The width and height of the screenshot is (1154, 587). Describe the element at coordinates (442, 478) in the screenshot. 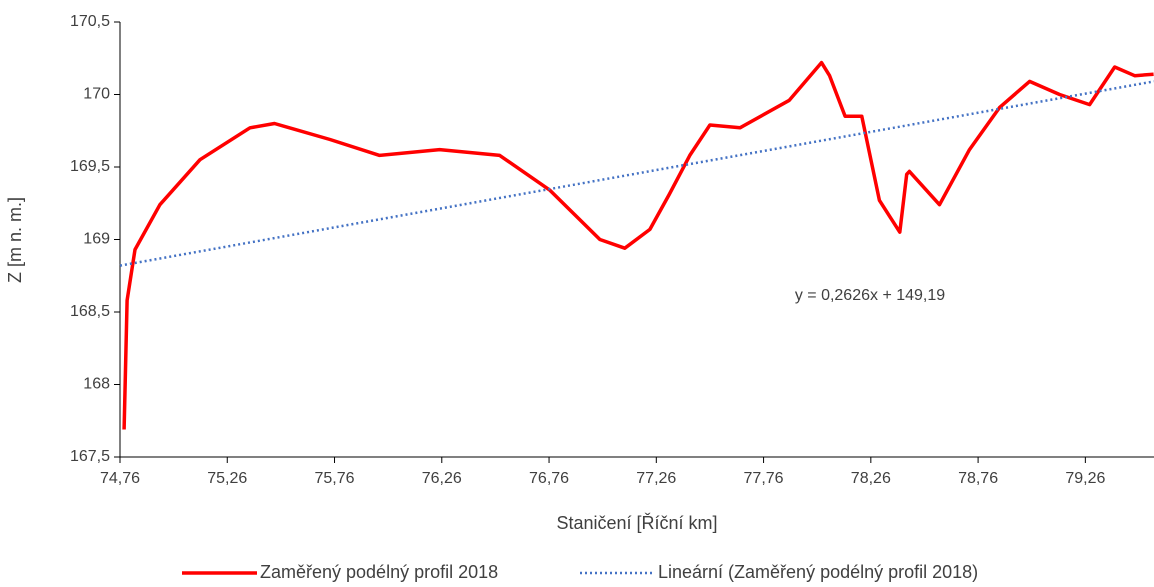

I see `x-tick-label: 76,26` at that location.